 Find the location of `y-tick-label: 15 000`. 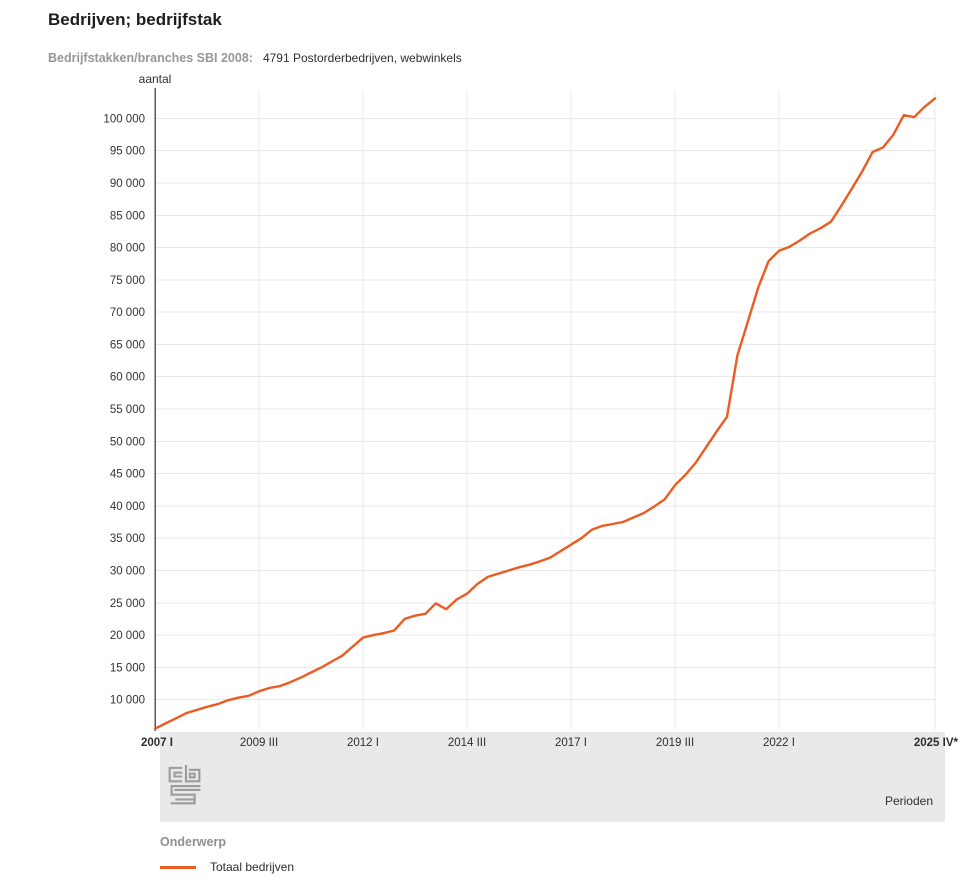

y-tick-label: 15 000 is located at coordinates (127, 668).